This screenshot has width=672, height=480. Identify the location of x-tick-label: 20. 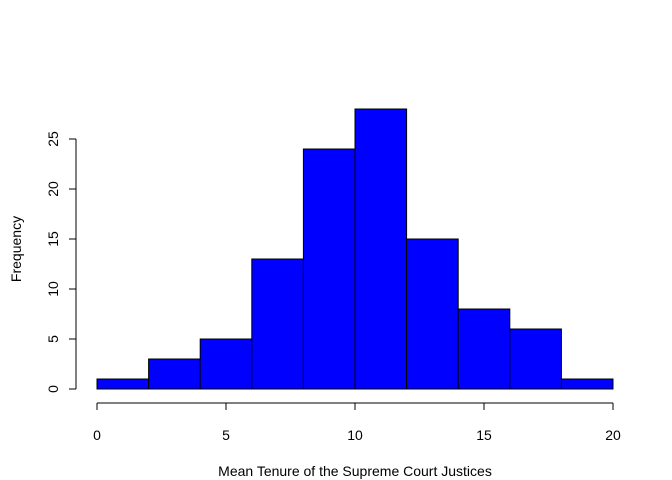
(613, 435).